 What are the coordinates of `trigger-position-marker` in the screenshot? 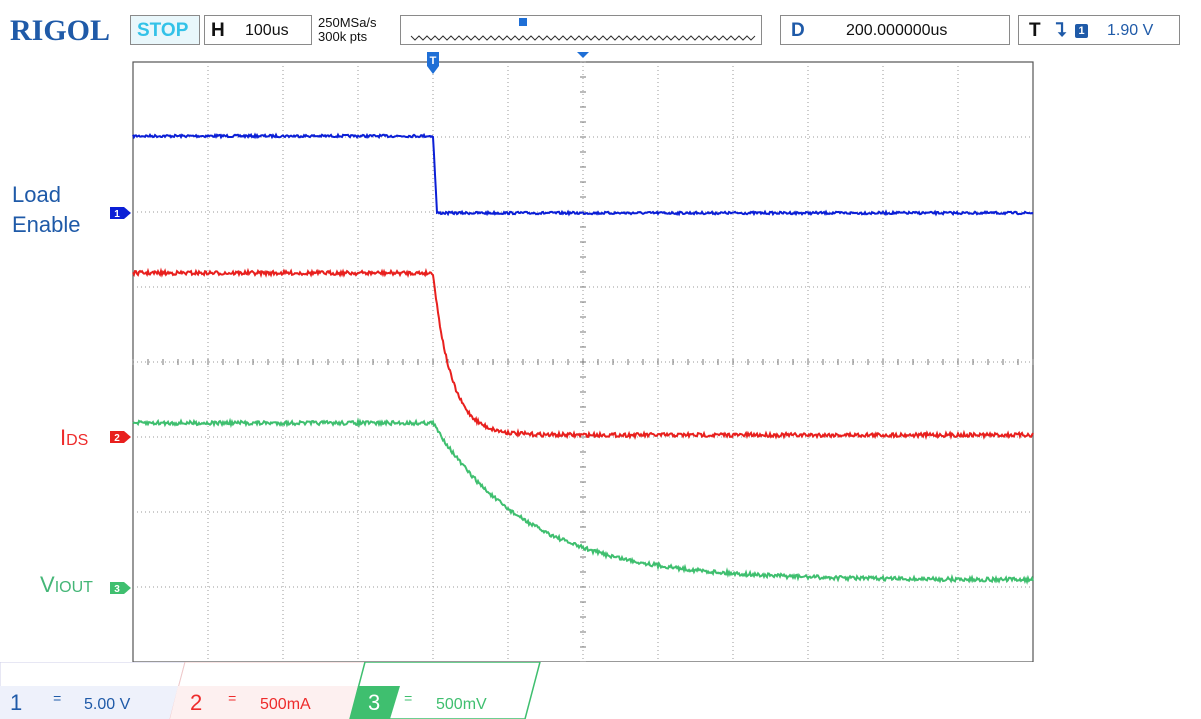 It's located at (433, 63).